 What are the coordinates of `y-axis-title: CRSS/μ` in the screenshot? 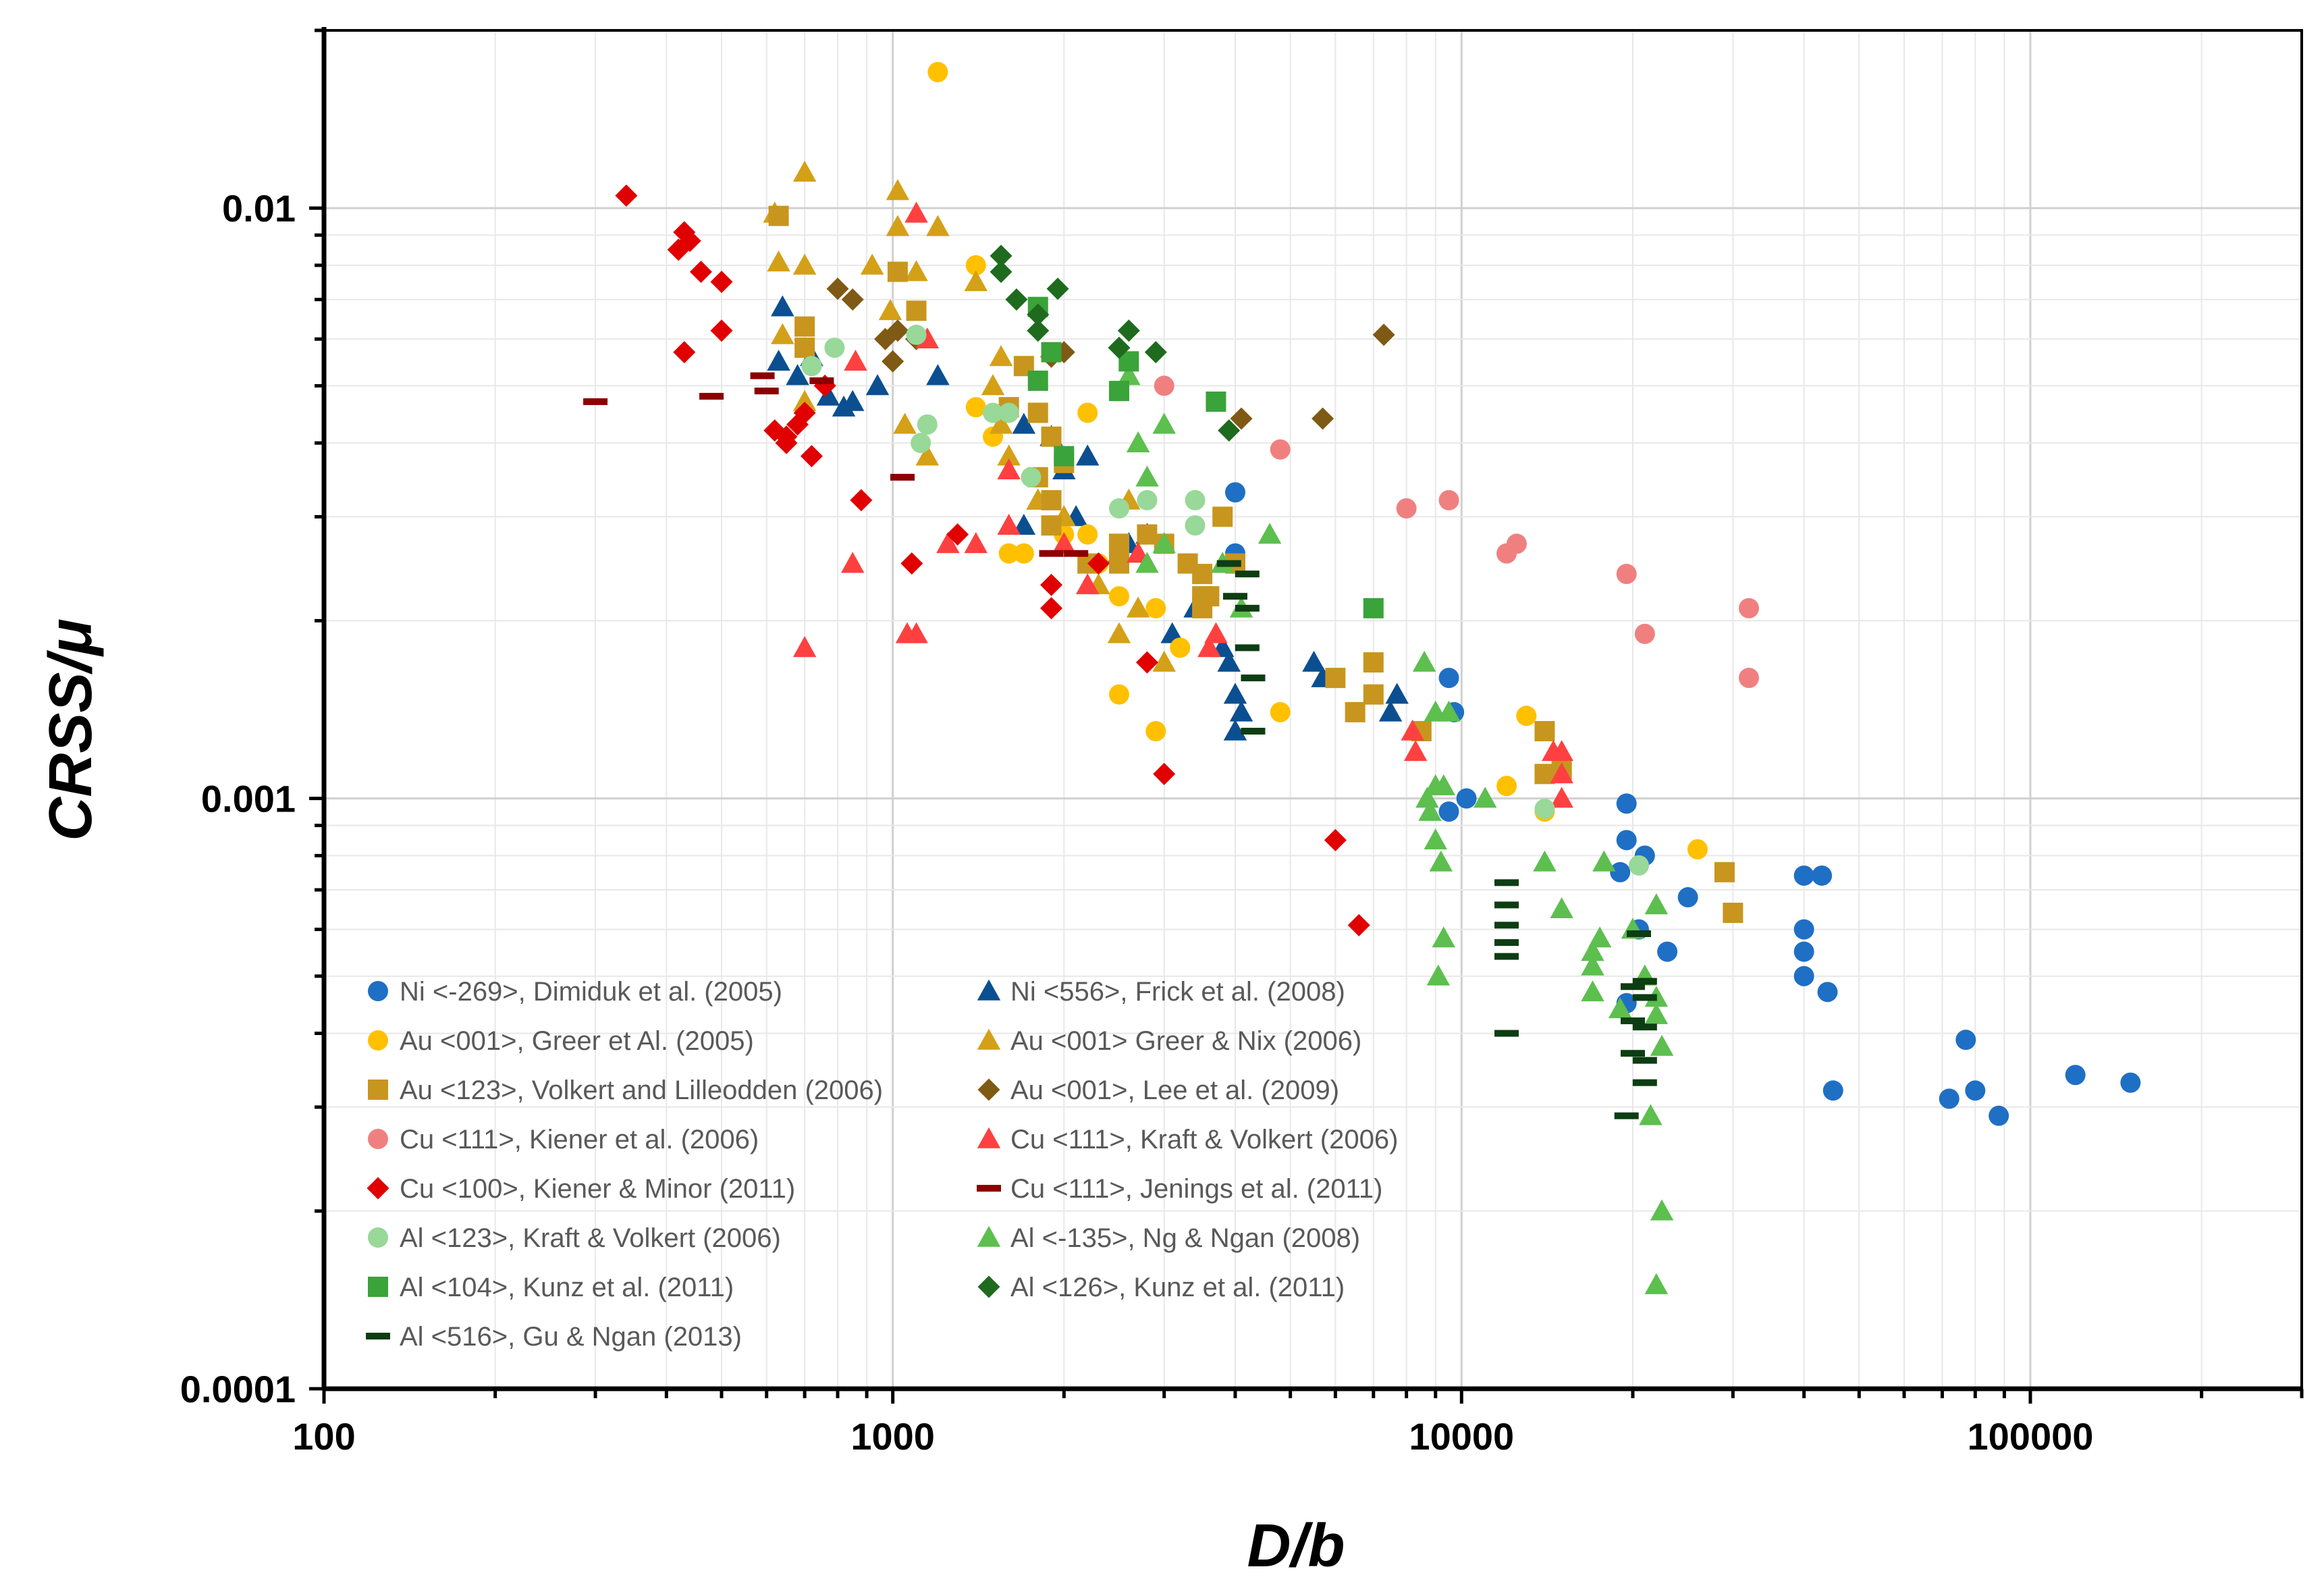 It's located at (71, 730).